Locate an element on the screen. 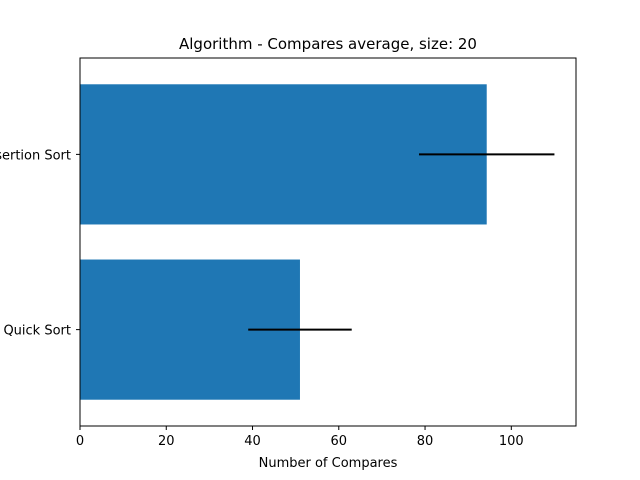 The image size is (640, 480). x-tick-label: 100 is located at coordinates (511, 441).